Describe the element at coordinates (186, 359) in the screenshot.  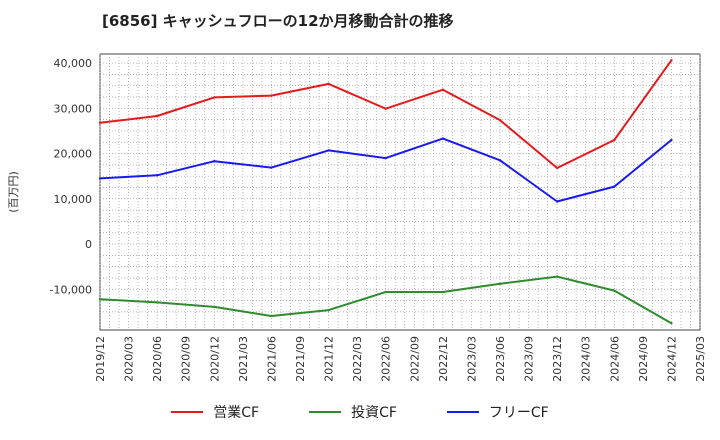
I see `x-tick-label: 2020/09` at that location.